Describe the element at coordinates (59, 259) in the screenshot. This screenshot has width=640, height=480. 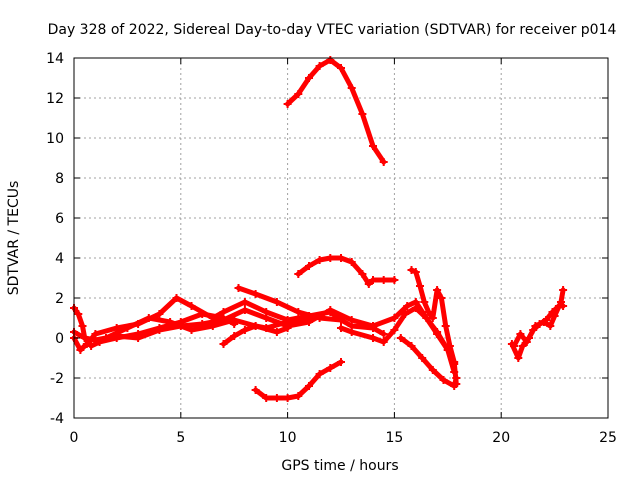
I see `y-tick-label: 4` at that location.